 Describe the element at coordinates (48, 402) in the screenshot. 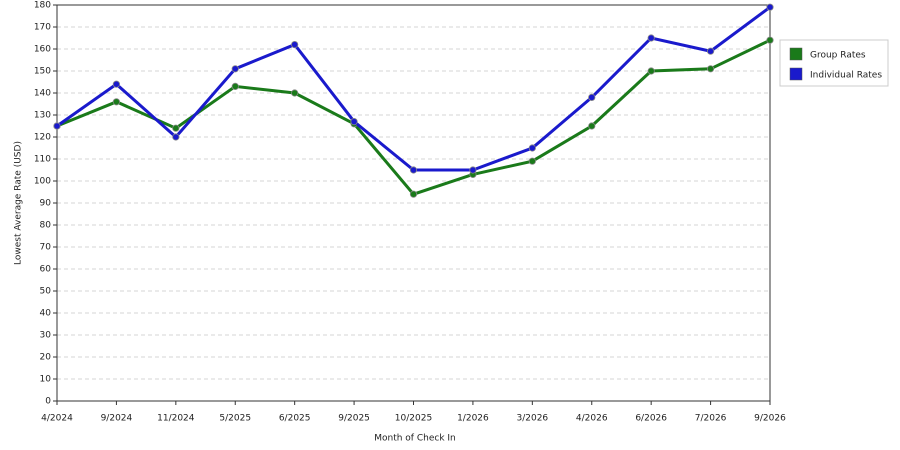

I see `y-tick-label: 0` at that location.